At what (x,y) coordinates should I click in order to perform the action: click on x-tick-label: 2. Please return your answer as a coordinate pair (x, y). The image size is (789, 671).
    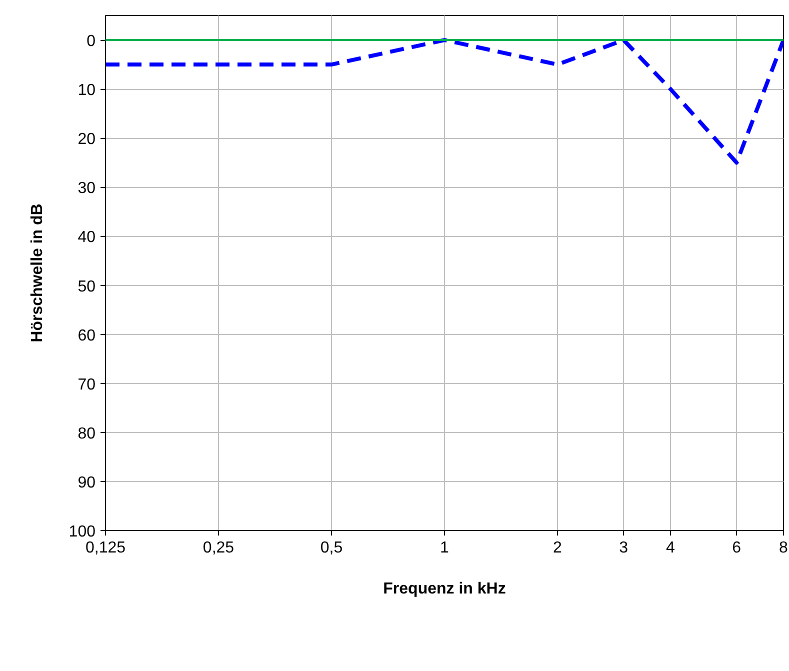
    Looking at the image, I should click on (557, 548).